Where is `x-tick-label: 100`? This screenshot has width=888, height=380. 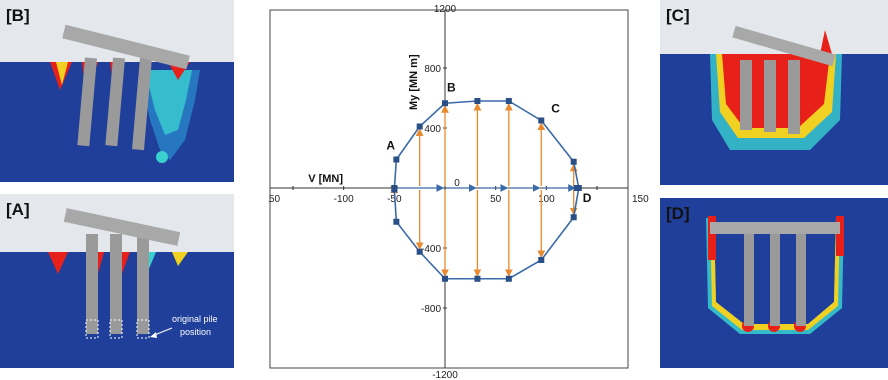
x-tick-label: 100 is located at coordinates (546, 199).